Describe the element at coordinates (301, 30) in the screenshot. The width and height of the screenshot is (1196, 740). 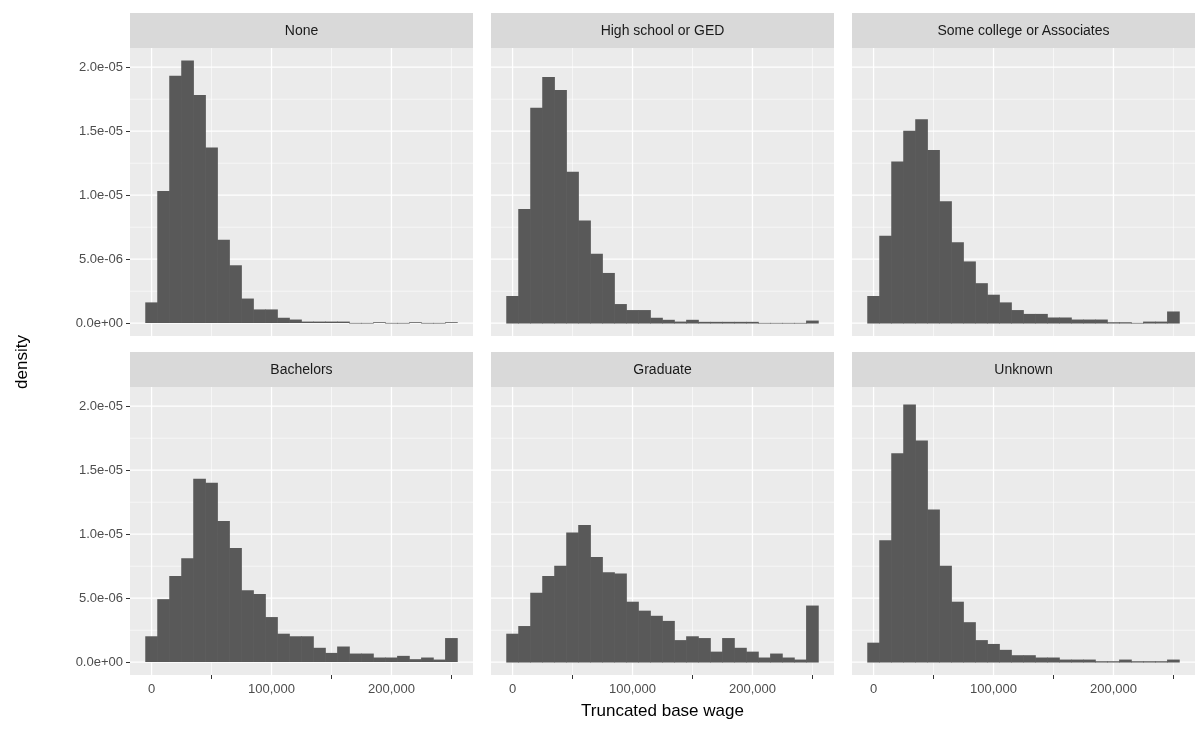
I see `chart-title: None` at that location.